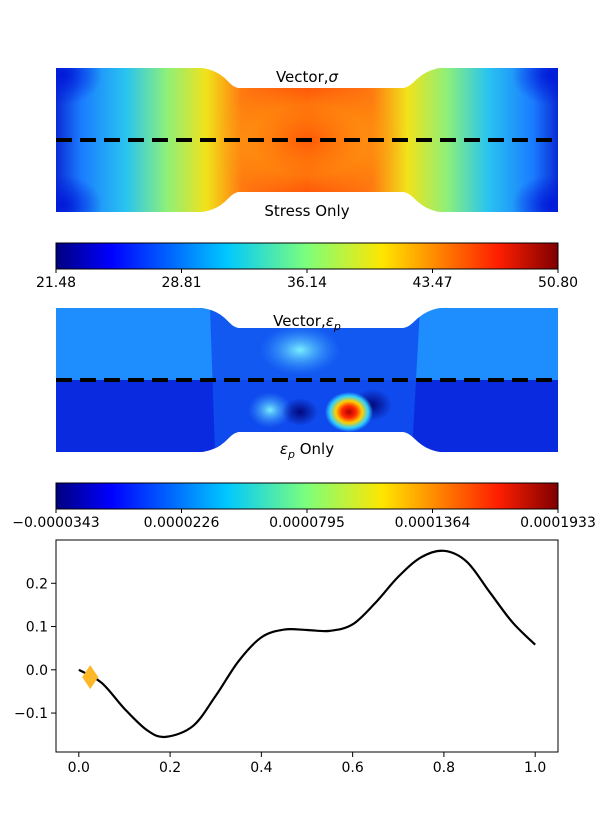 The width and height of the screenshot is (598, 832). Describe the element at coordinates (558, 523) in the screenshot. I see `colorbar-tick-label: 0.0001933` at that location.